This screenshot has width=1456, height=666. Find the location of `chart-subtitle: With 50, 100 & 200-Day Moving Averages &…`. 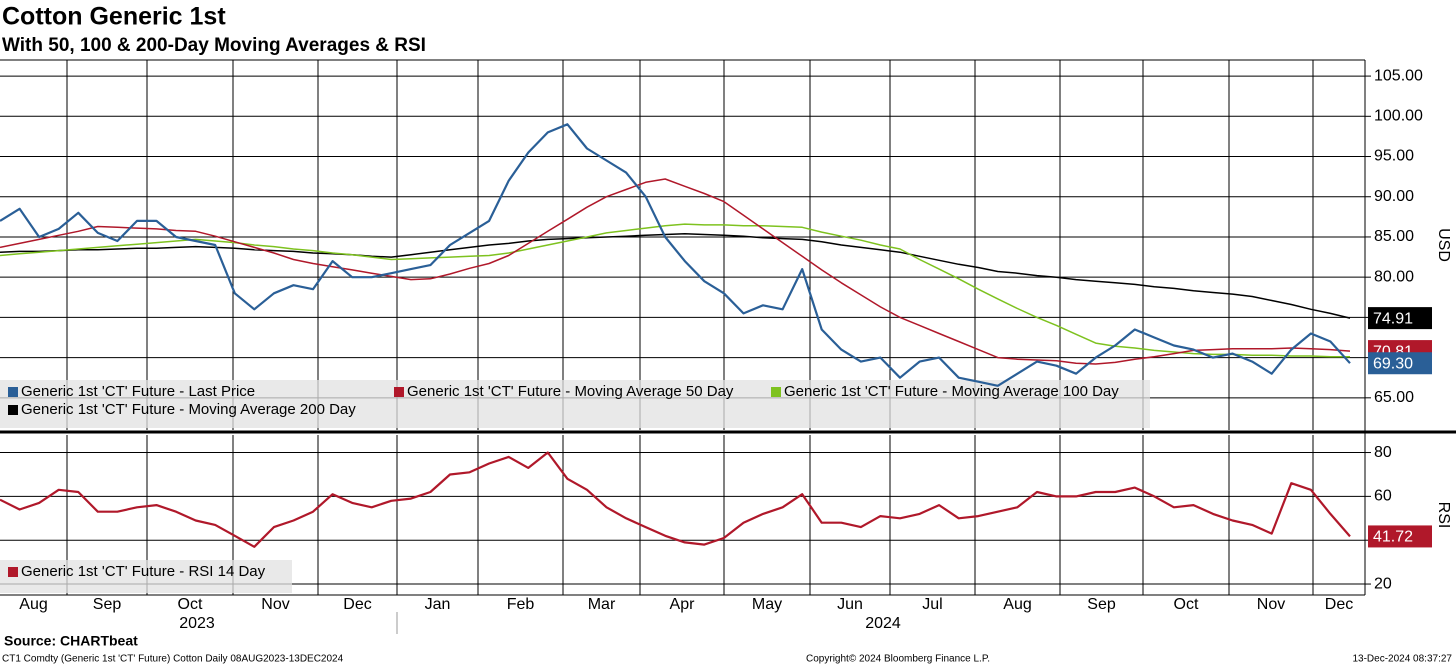

chart-subtitle: With 50, 100 & 200-Day Moving Averages &… is located at coordinates (214, 45).